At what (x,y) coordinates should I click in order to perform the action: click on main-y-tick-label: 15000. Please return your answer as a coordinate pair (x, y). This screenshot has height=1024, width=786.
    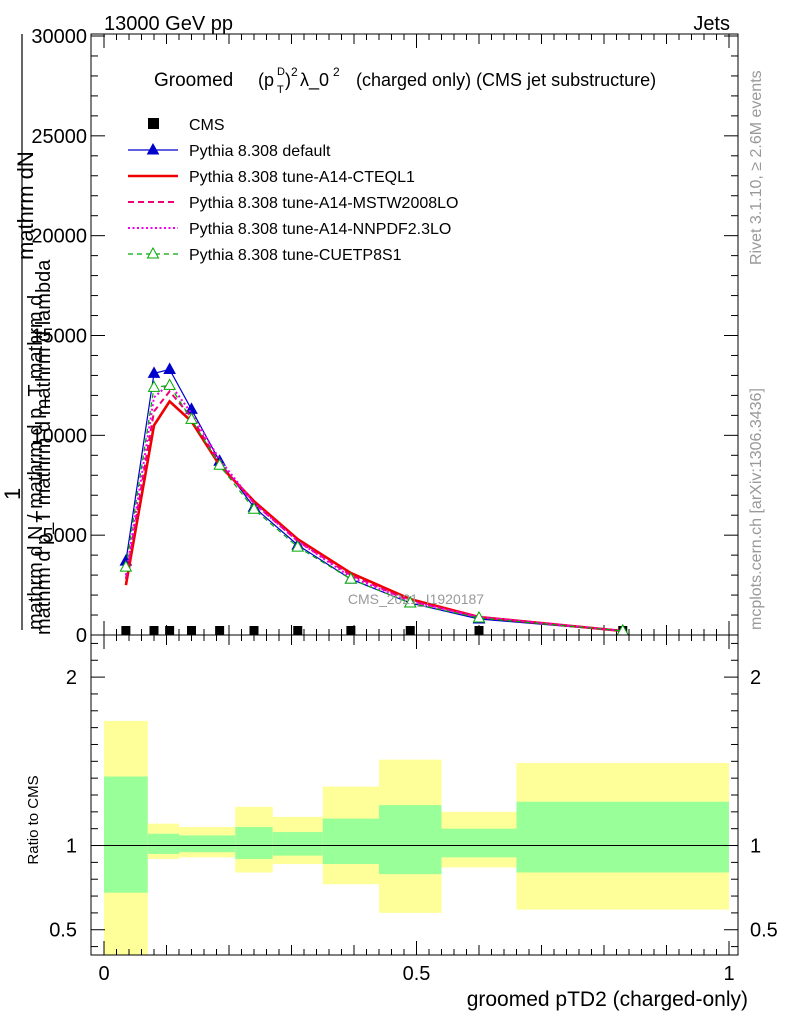
    Looking at the image, I should click on (59, 337).